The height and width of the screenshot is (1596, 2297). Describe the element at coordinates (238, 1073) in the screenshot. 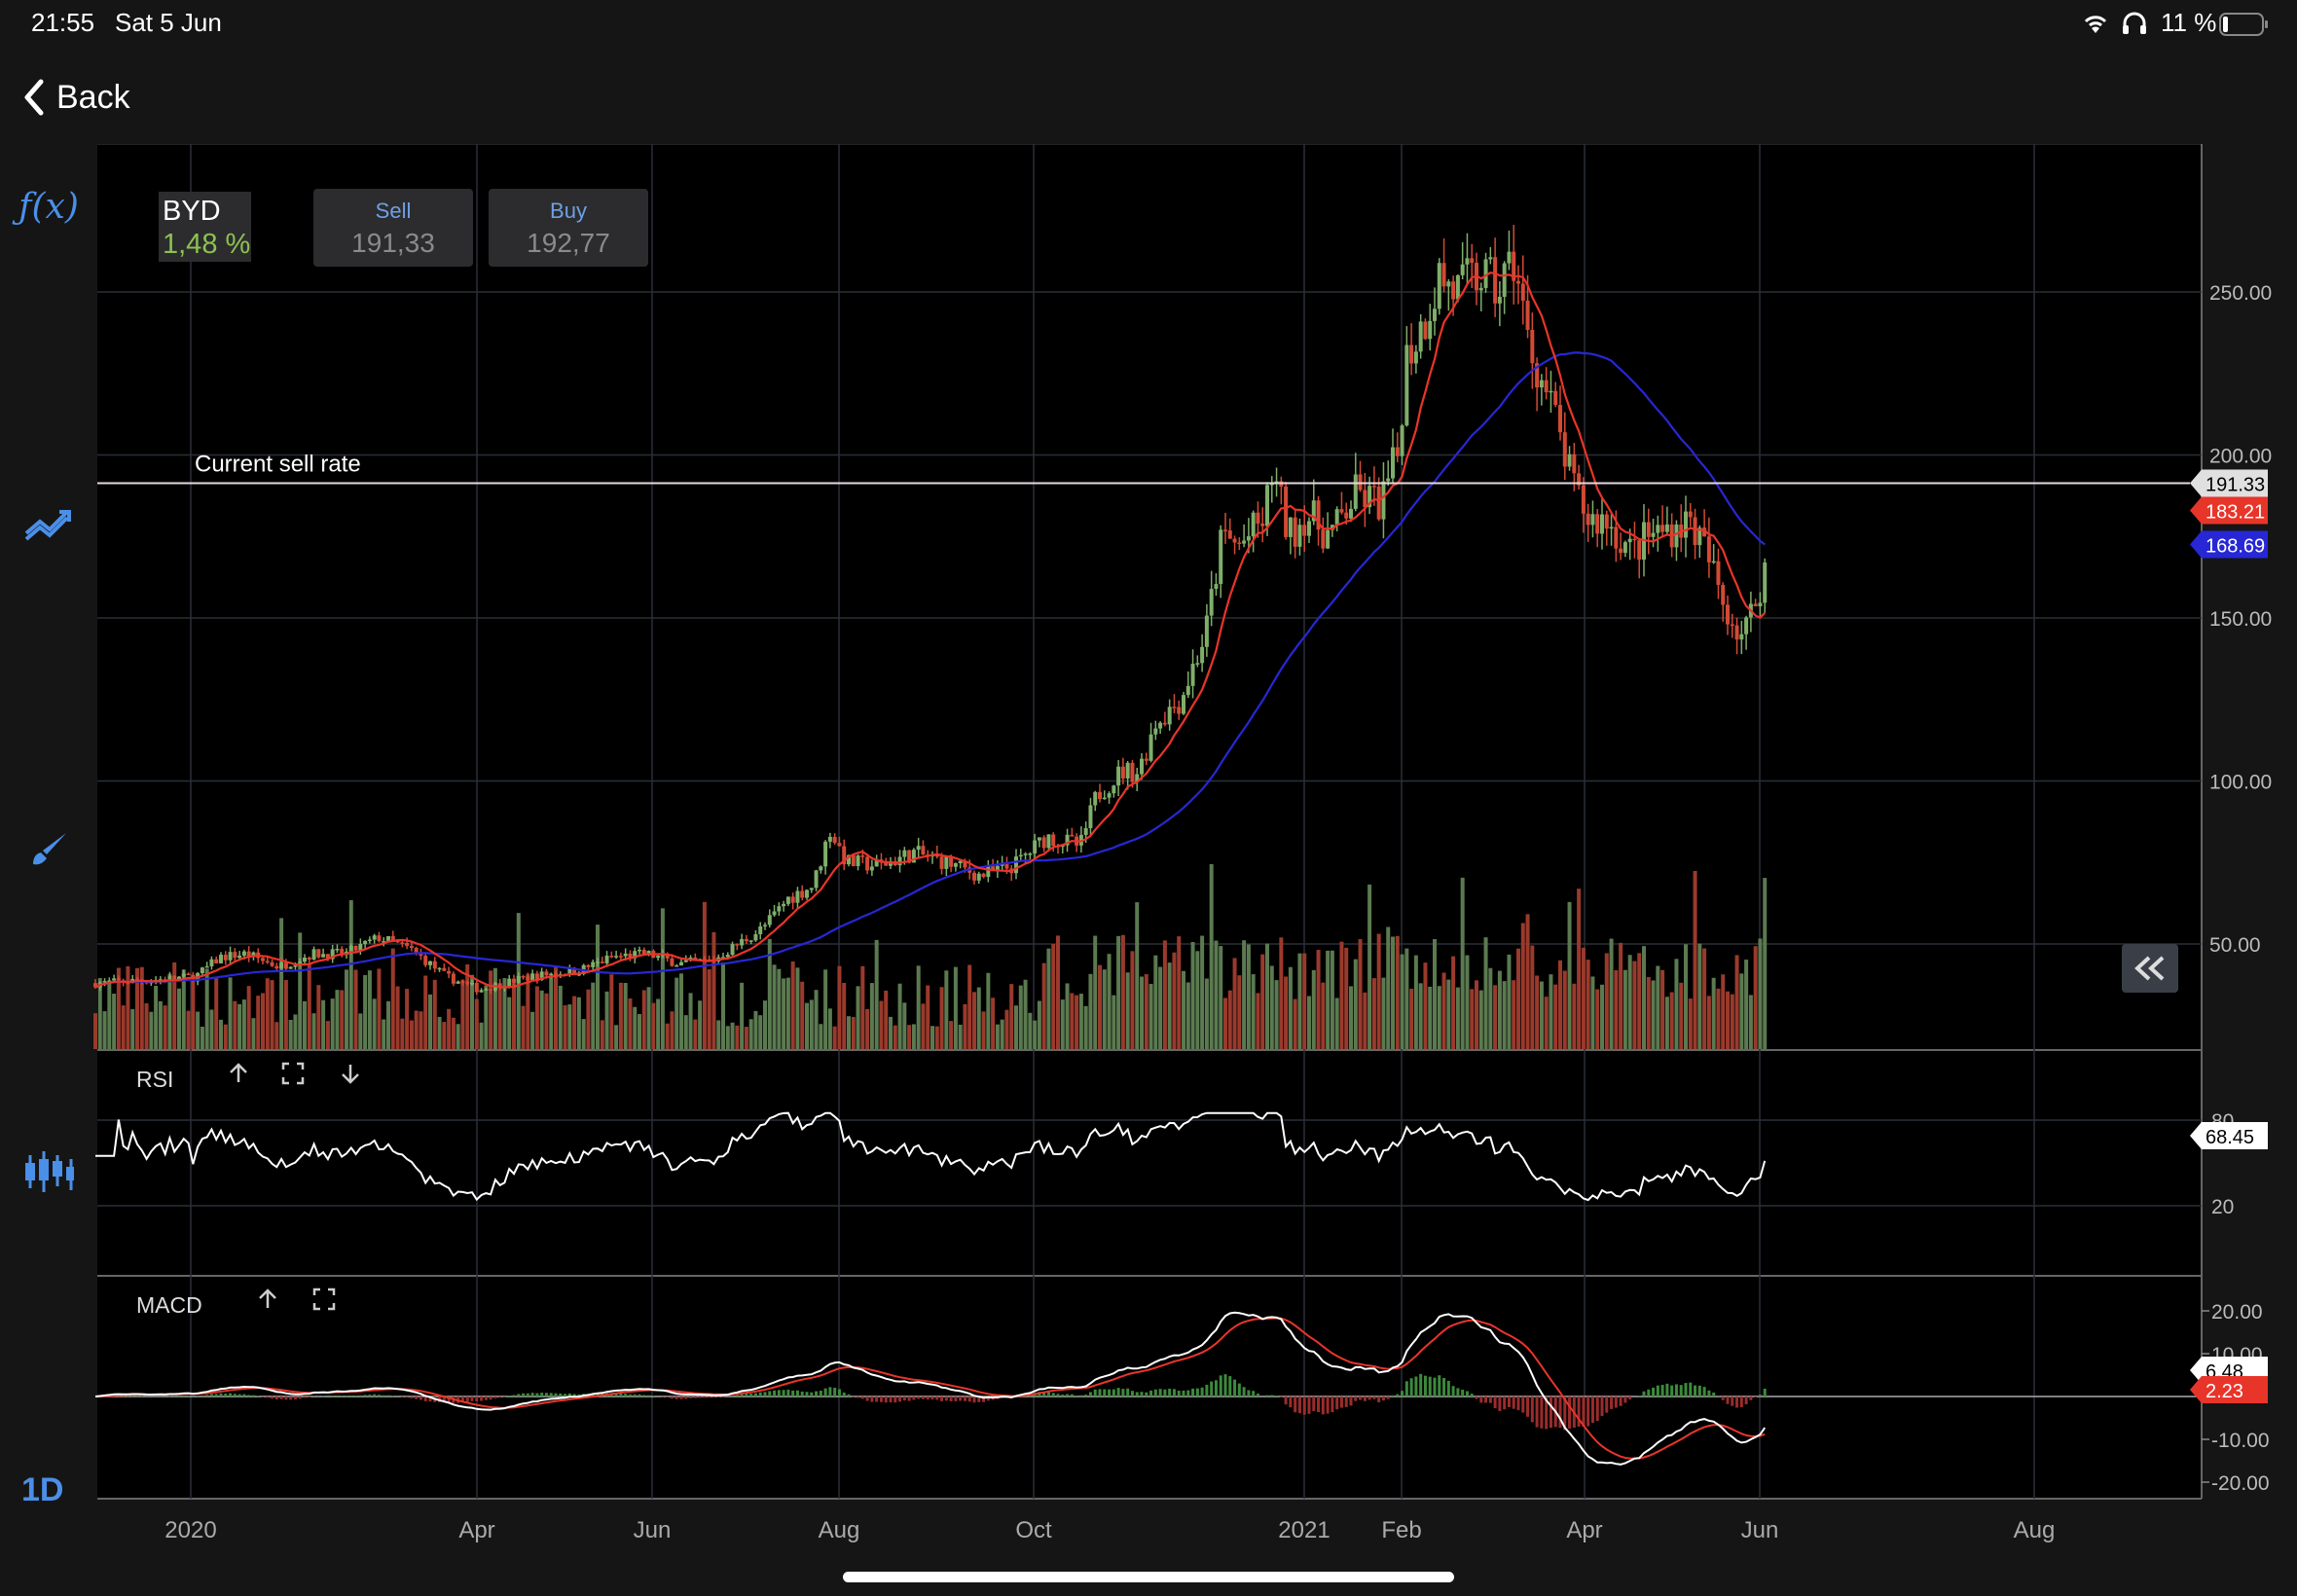

I see `move-up-icon` at that location.